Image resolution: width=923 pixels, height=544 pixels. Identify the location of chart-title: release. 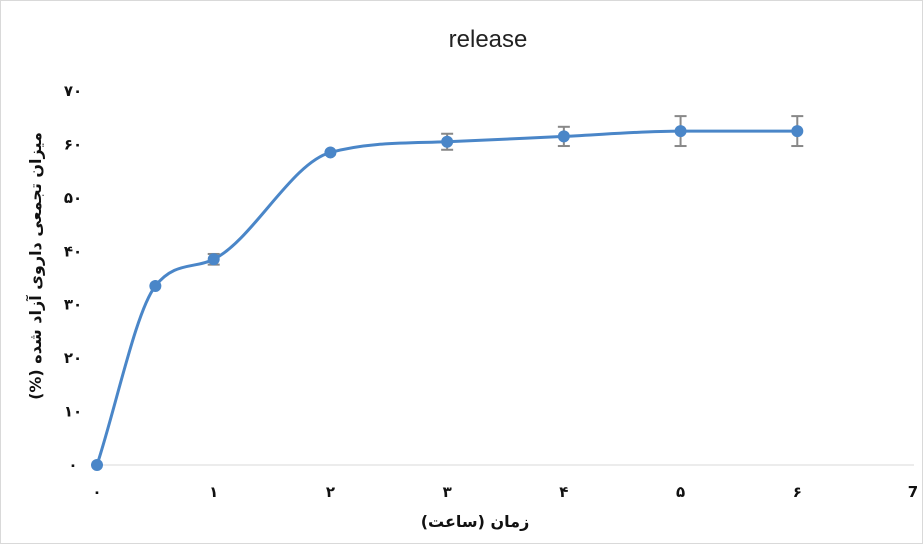
(488, 39).